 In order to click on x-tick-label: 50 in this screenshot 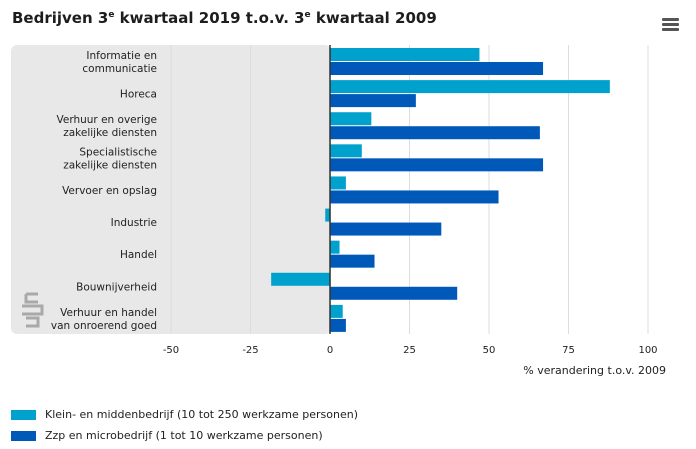, I will do `click(489, 350)`.